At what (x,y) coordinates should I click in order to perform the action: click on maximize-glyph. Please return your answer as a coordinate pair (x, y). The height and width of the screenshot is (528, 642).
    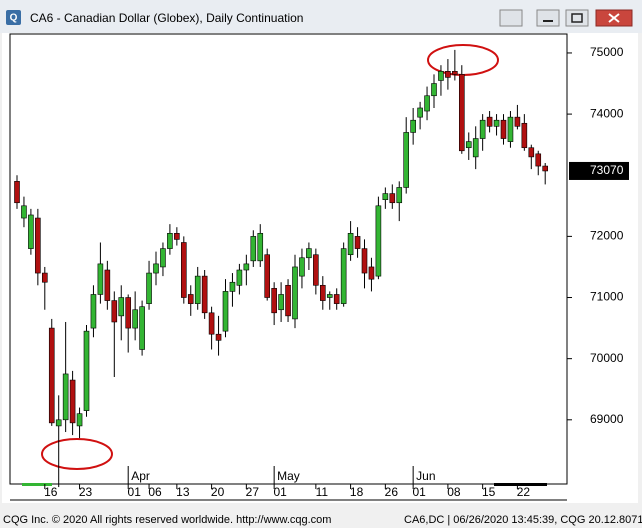
    Looking at the image, I should click on (577, 18).